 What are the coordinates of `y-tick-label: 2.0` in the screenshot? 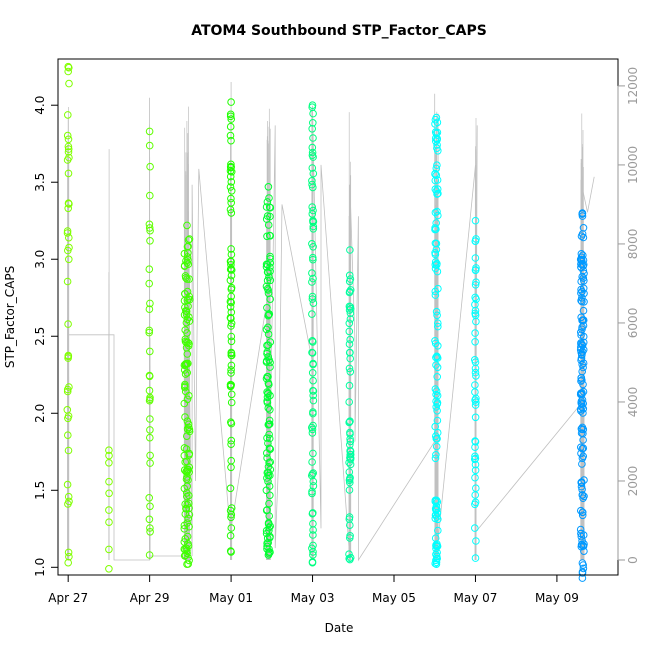 It's located at (40, 413).